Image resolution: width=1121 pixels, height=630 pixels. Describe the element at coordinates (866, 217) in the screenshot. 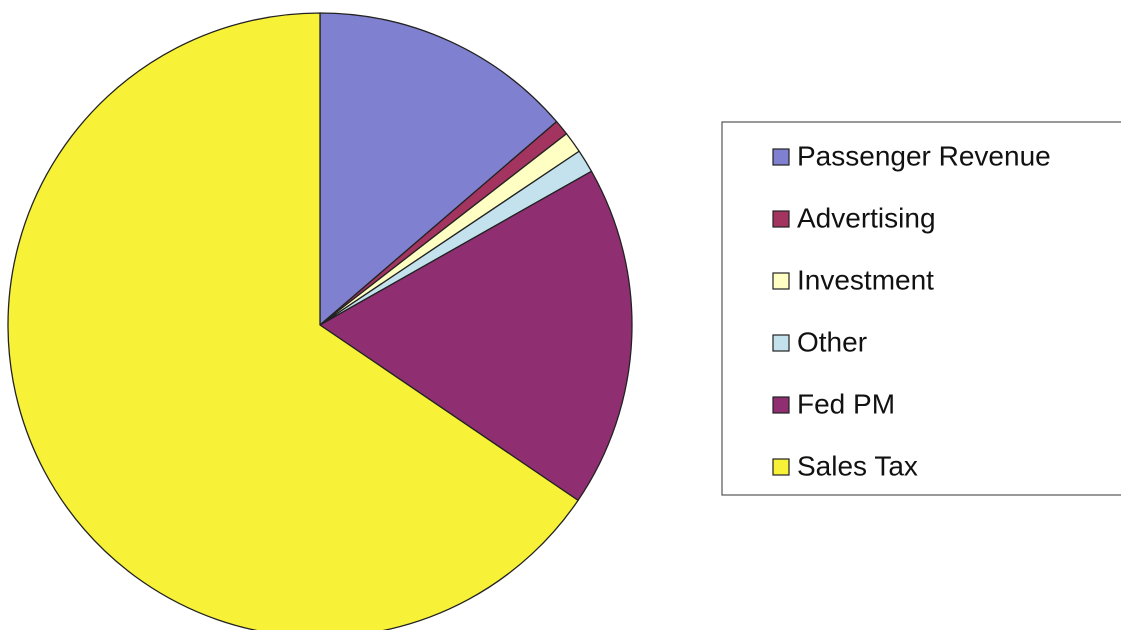

I see `legend-label: Advertising` at that location.